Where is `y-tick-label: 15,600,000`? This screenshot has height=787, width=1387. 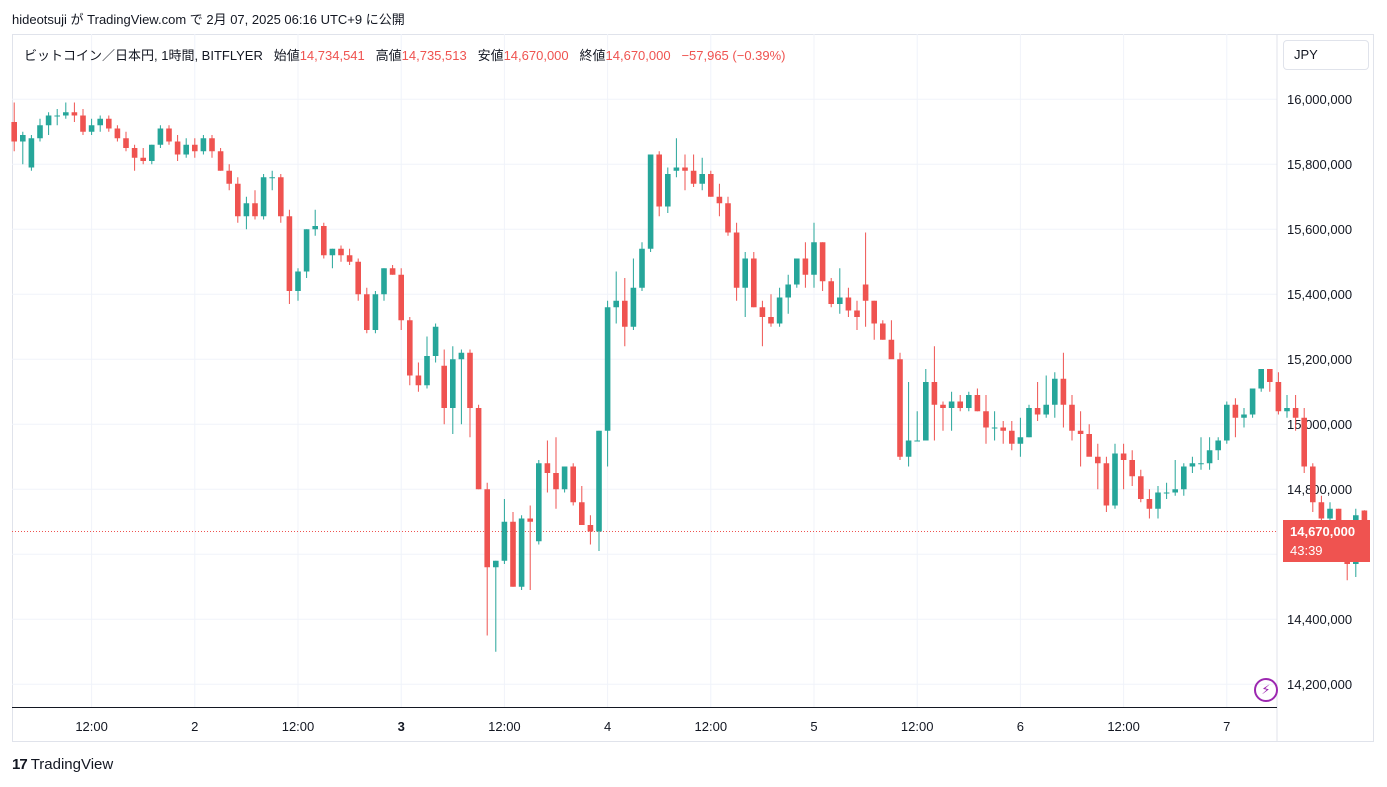 y-tick-label: 15,600,000 is located at coordinates (1319, 229).